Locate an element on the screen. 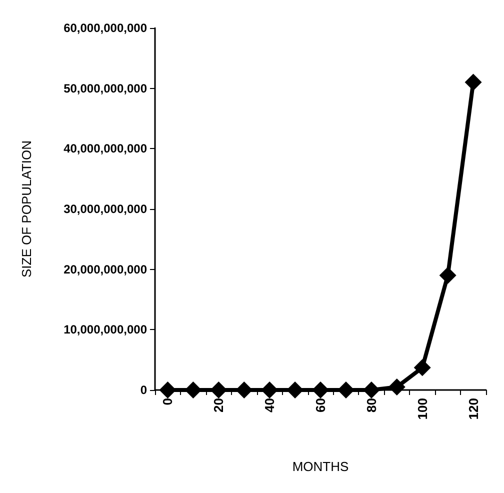  x-axis-title: MONTHS is located at coordinates (320, 466).